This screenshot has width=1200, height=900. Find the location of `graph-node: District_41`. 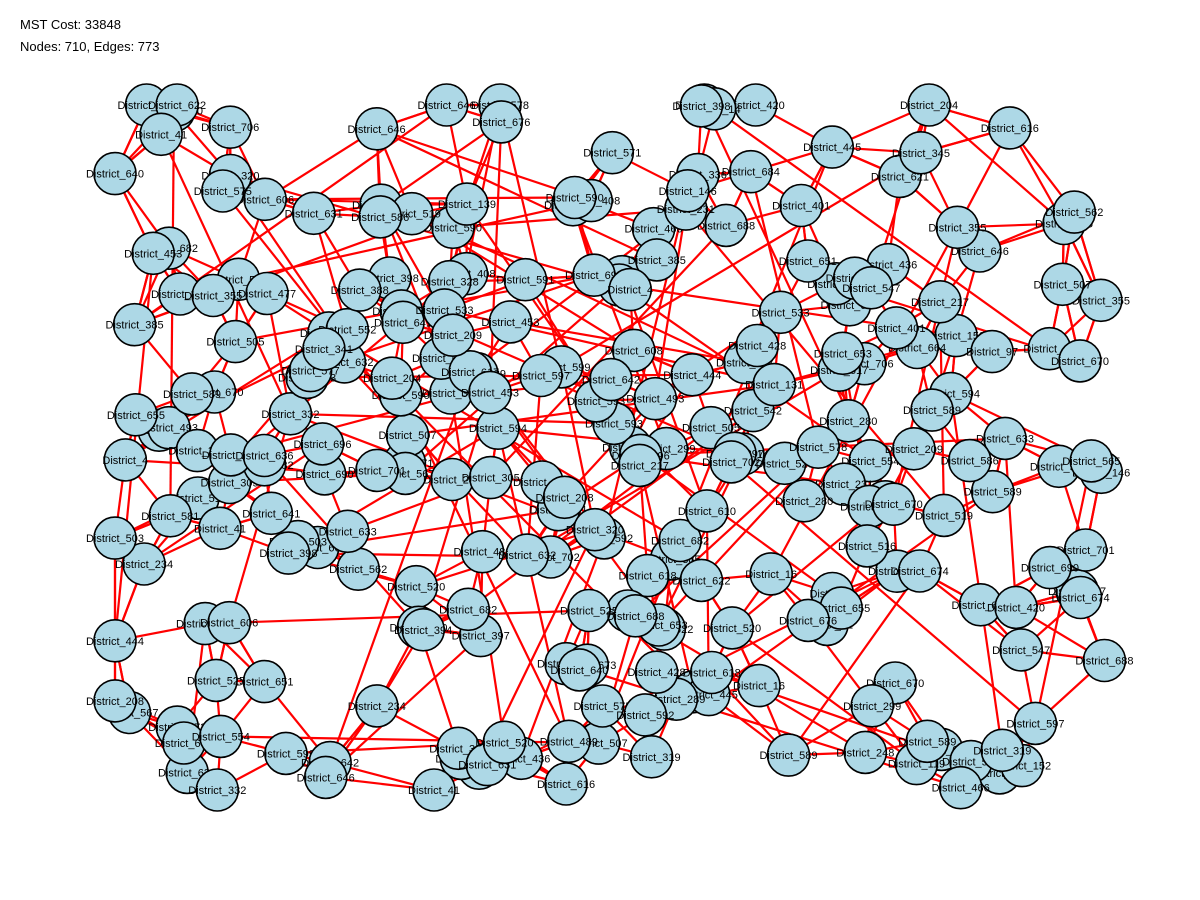

graph-node: District_41 is located at coordinates (161, 134).